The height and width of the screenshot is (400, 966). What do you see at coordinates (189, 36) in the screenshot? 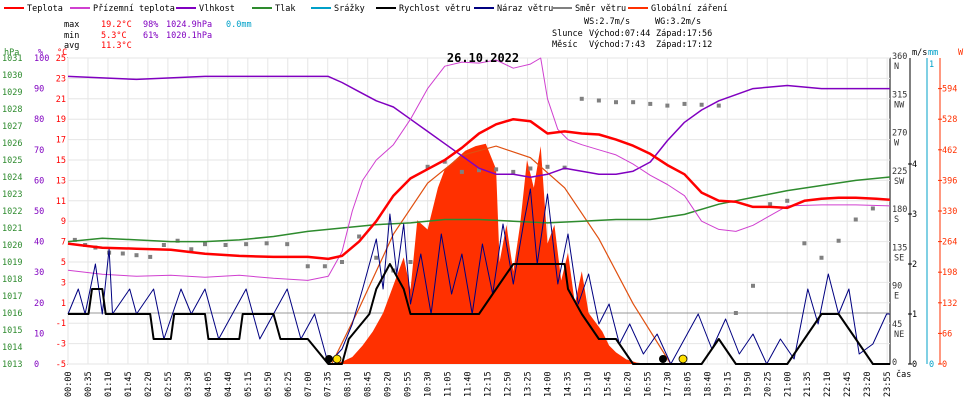
I see `stats-min-press: 1020.1hPa` at bounding box center [189, 36].